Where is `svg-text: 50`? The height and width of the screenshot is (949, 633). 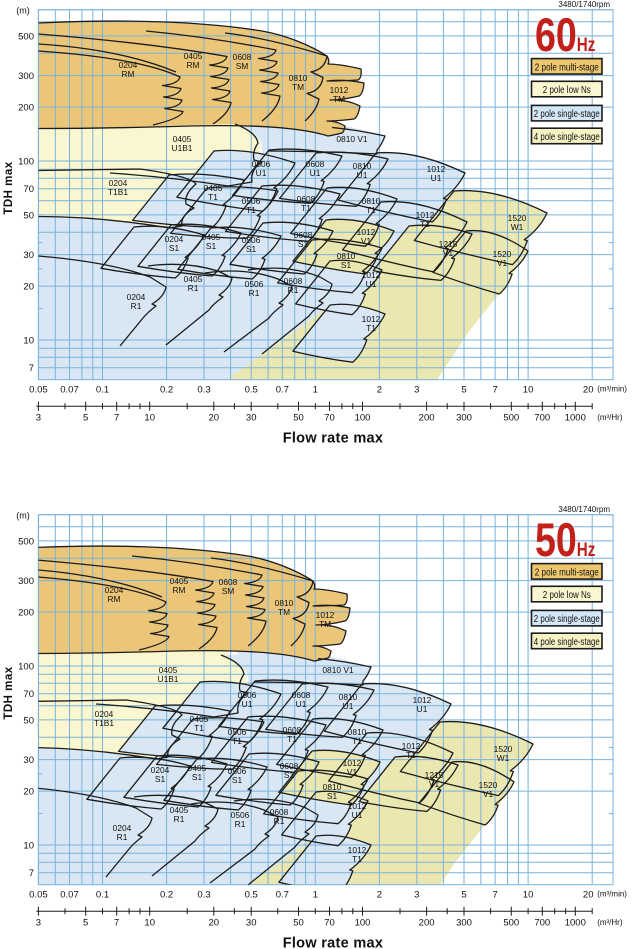
svg-text: 50 is located at coordinates (28, 720).